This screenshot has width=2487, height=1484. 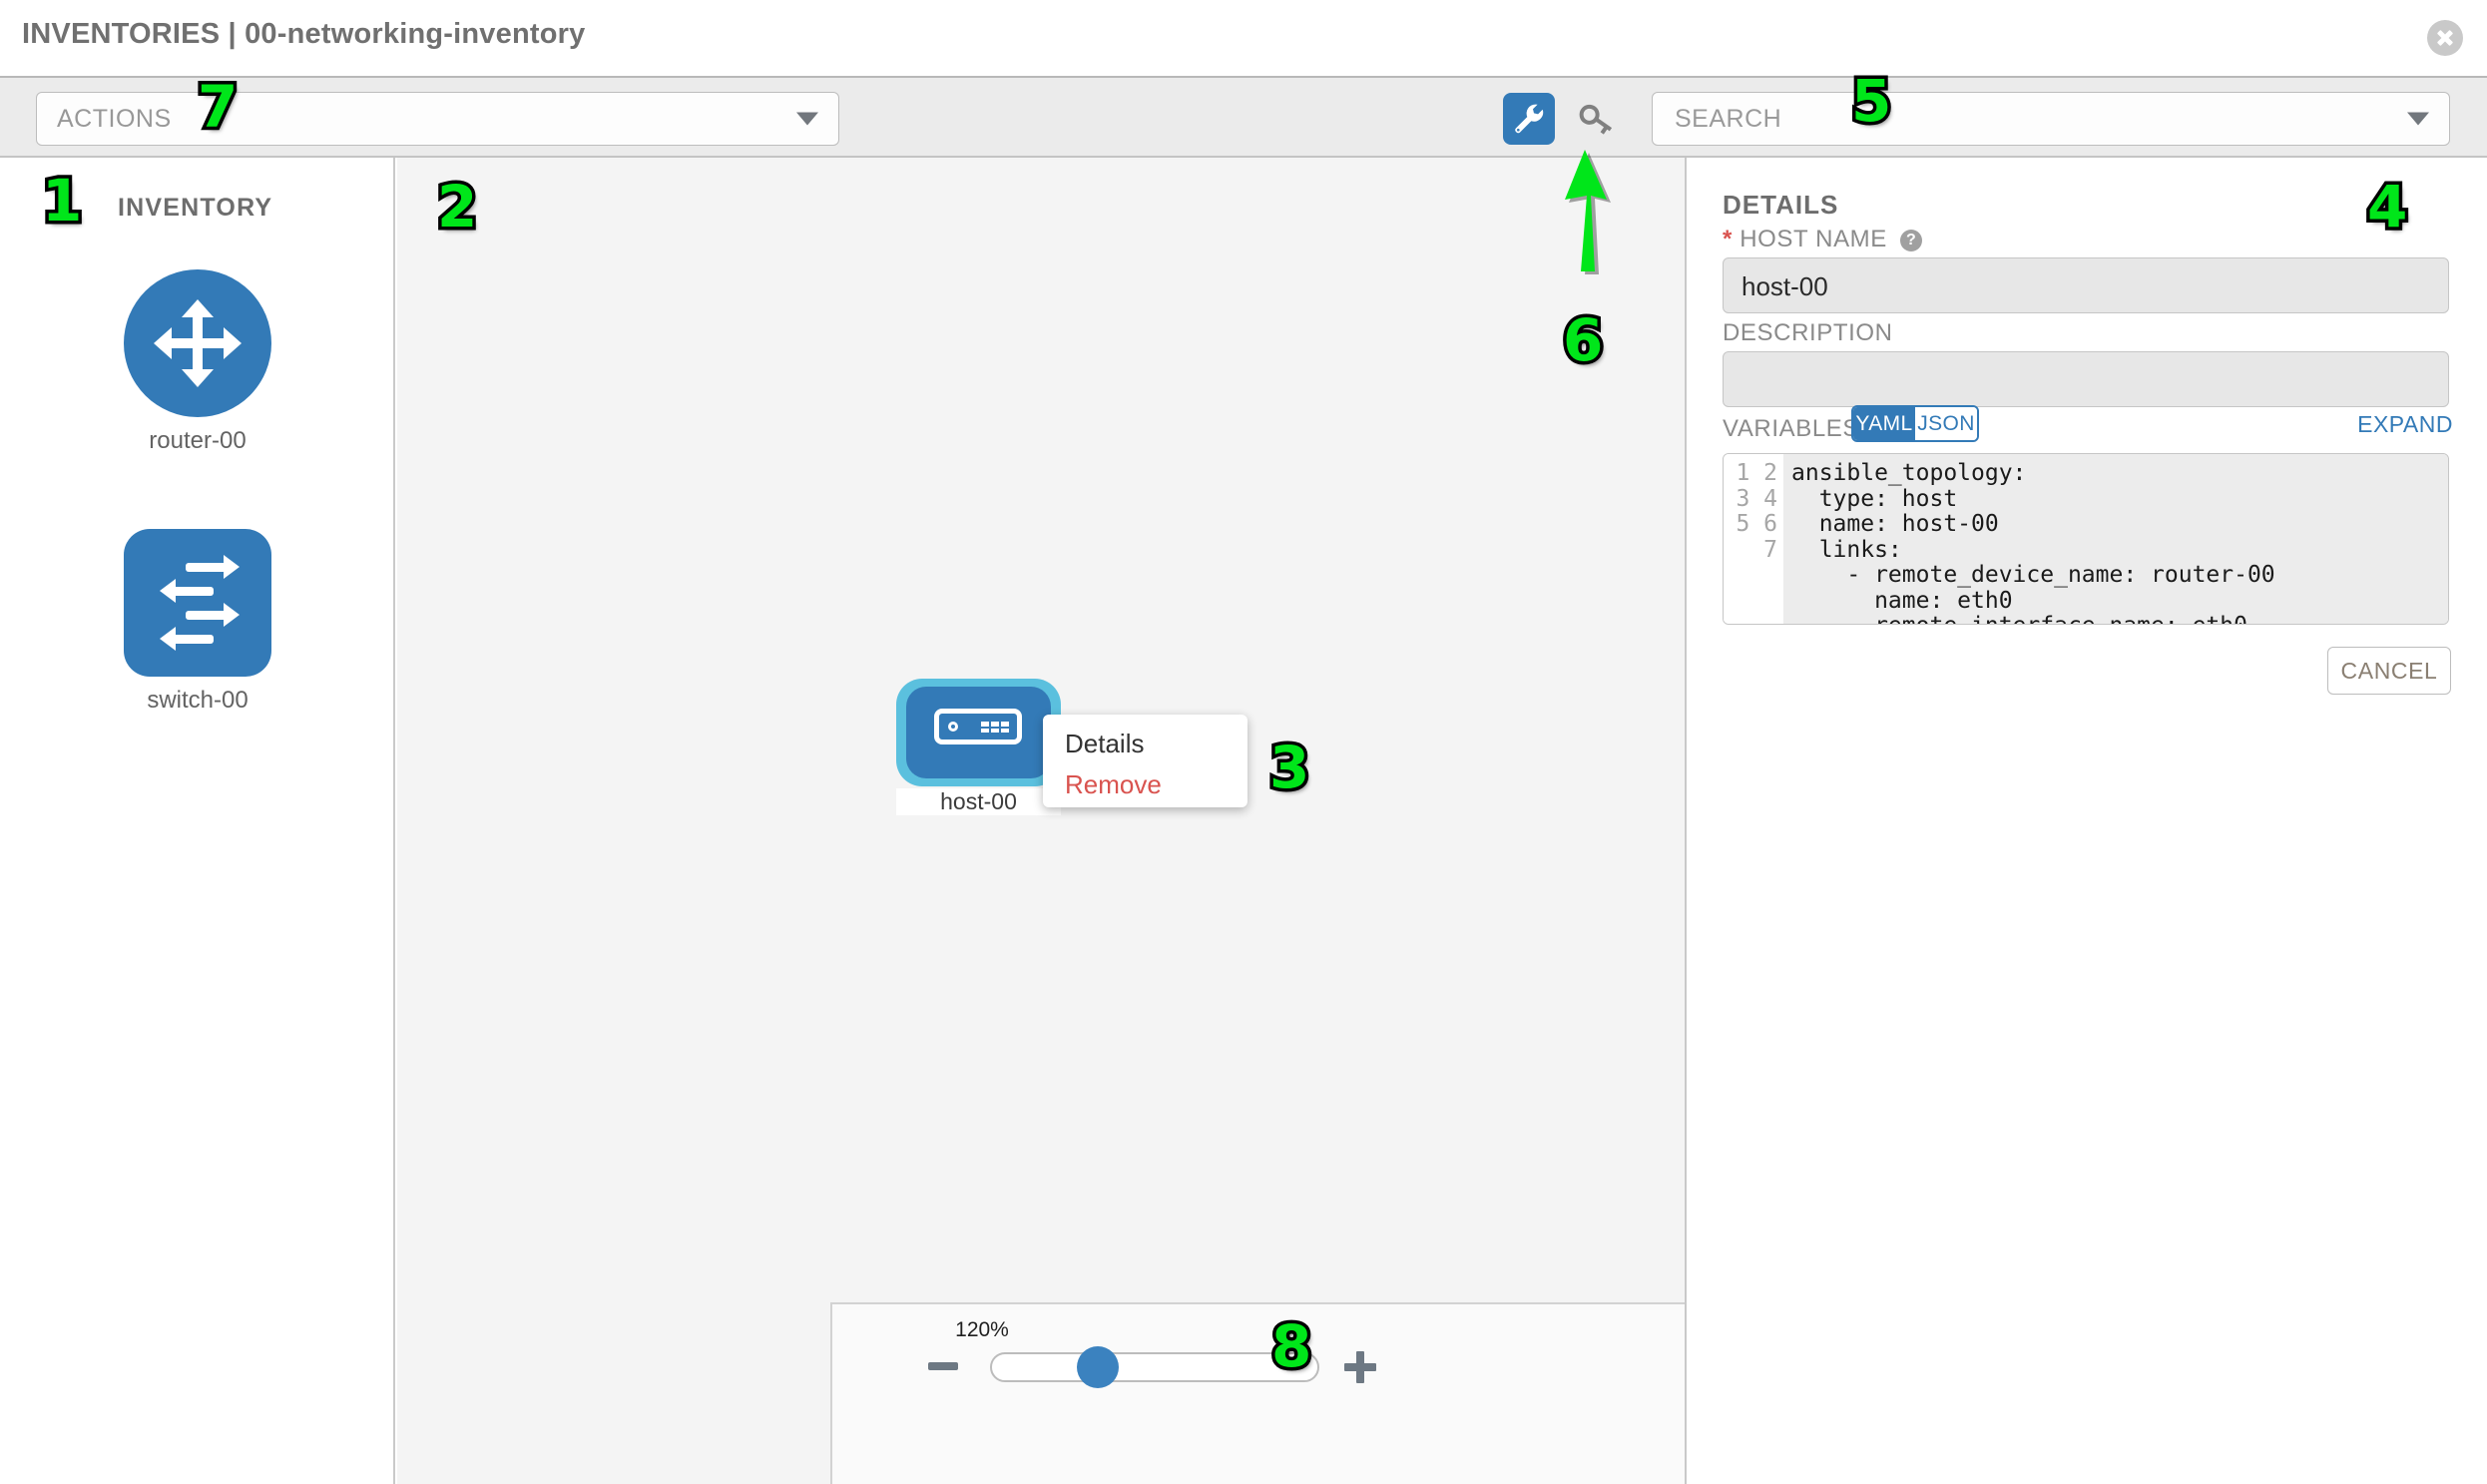 I want to click on node-context-menu: Details Remove, so click(x=1145, y=761).